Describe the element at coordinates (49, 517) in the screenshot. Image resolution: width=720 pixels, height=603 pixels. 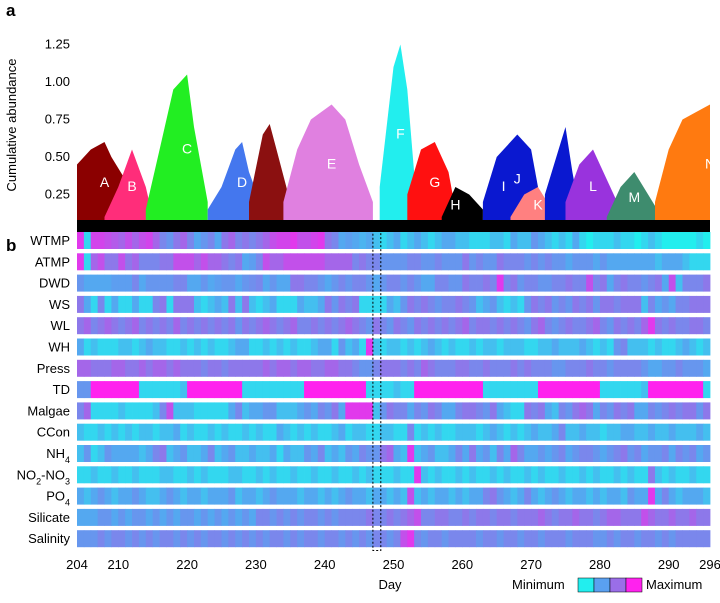
I see `heatmap-row-label: Silicate` at that location.